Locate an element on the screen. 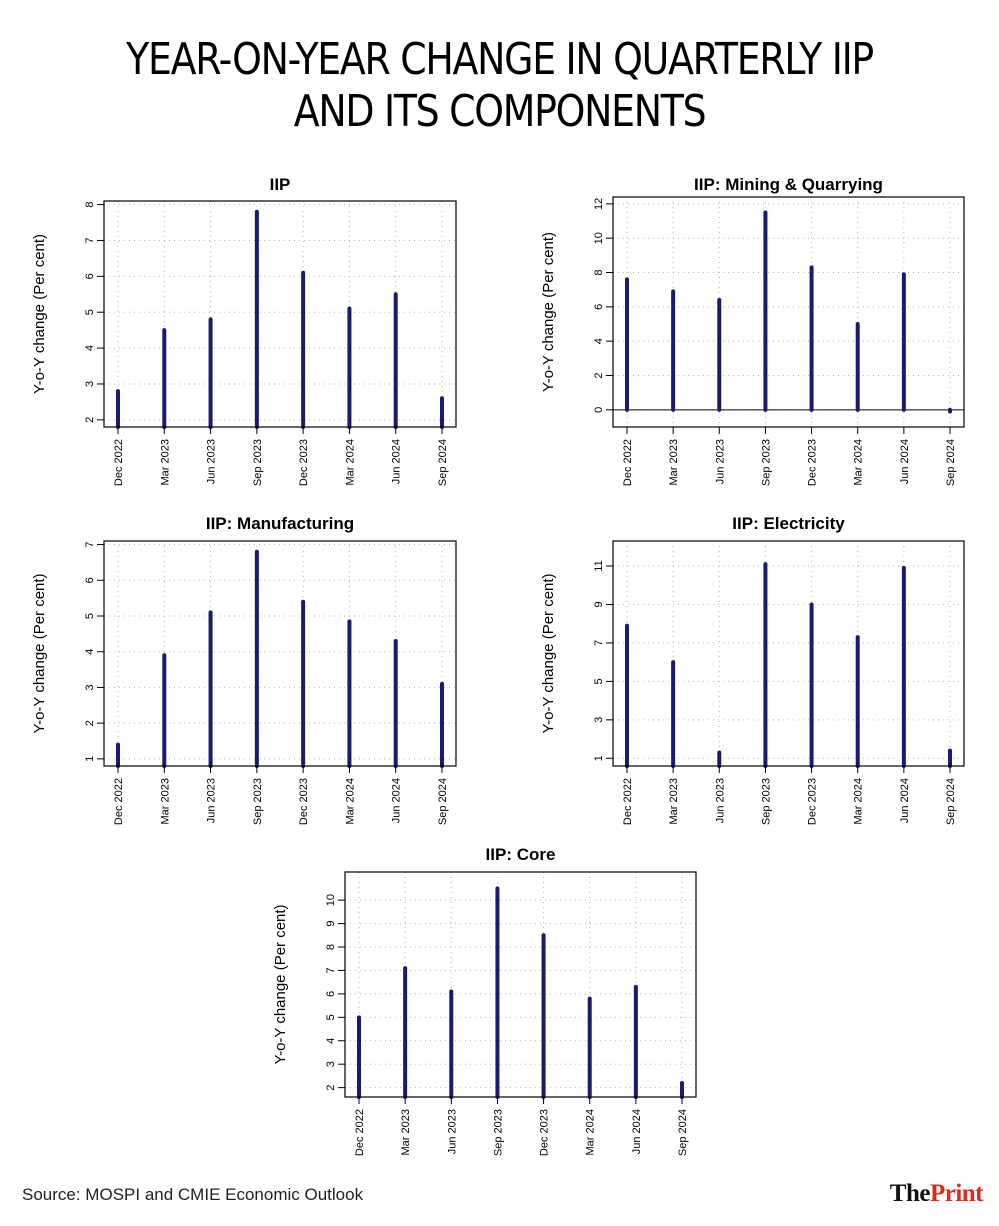  y-tick-label: 11 is located at coordinates (599, 565).